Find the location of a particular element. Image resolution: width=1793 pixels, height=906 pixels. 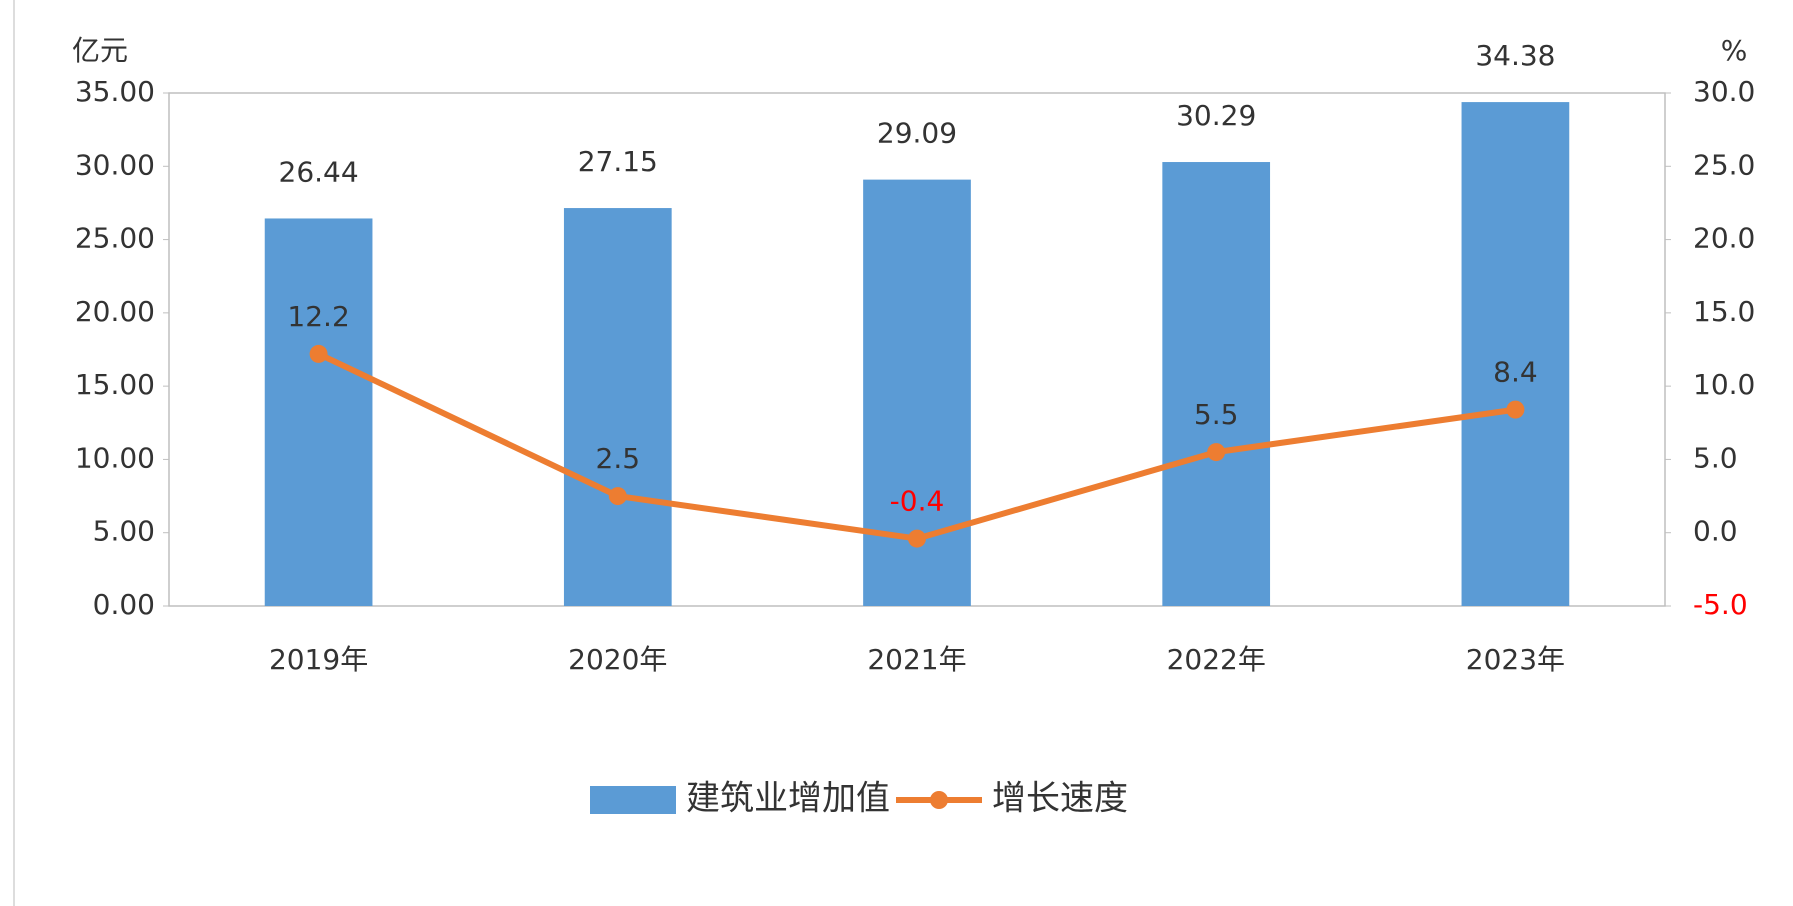

legend-label: 增长速度 is located at coordinates (1060, 799).